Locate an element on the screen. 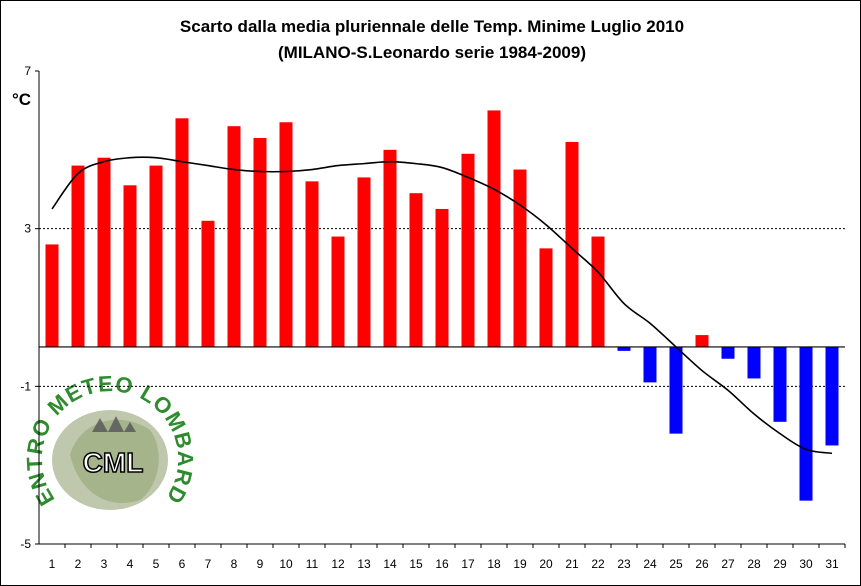  x-tick-label: 29 is located at coordinates (780, 564).